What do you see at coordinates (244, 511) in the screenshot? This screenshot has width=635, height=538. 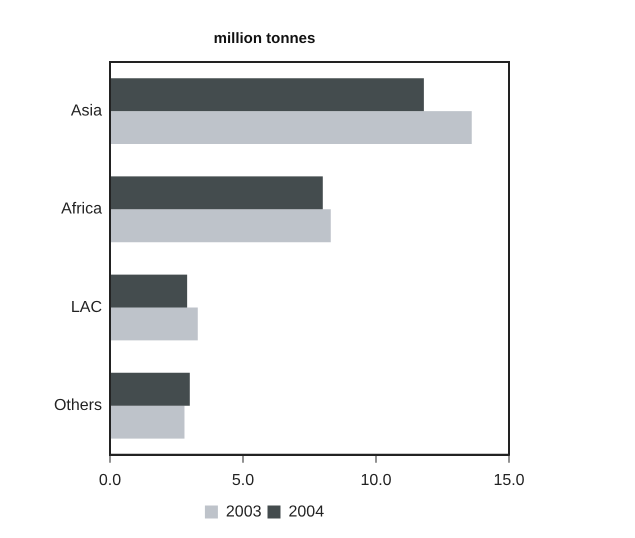 I see `legend-label: 2003` at bounding box center [244, 511].